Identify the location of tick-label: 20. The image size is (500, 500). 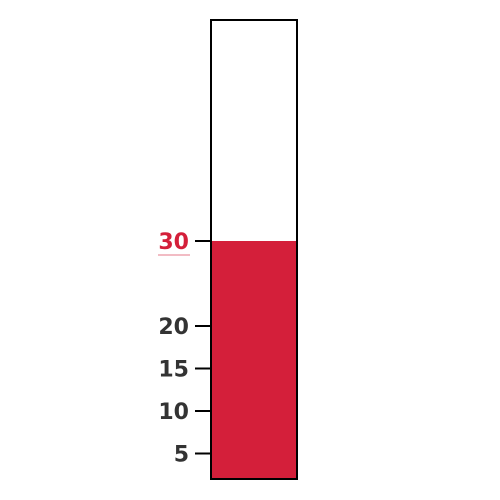
(173, 327).